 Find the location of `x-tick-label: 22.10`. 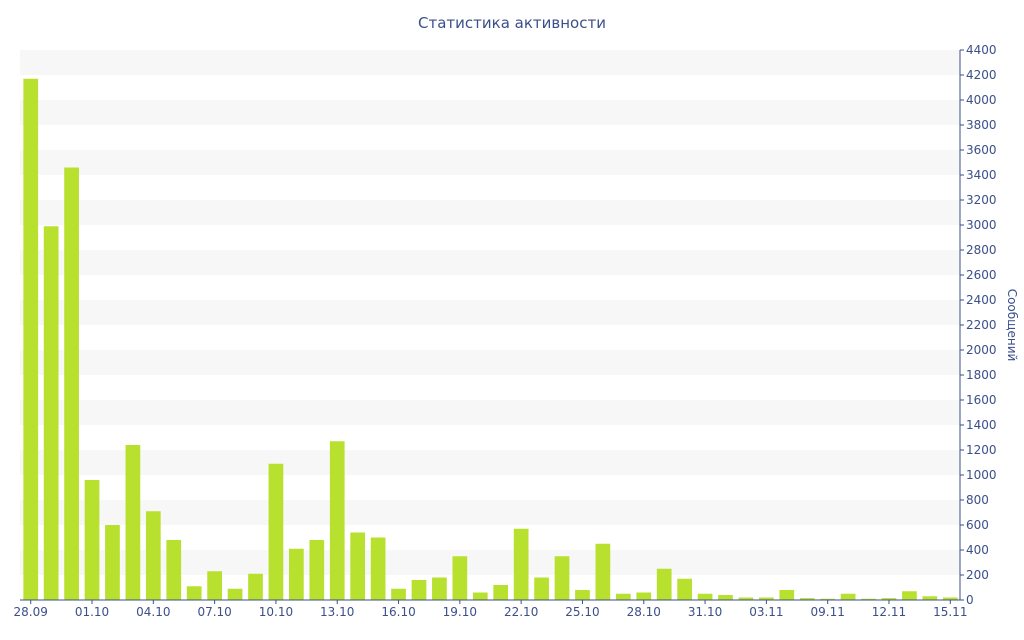

x-tick-label: 22.10 is located at coordinates (521, 612).